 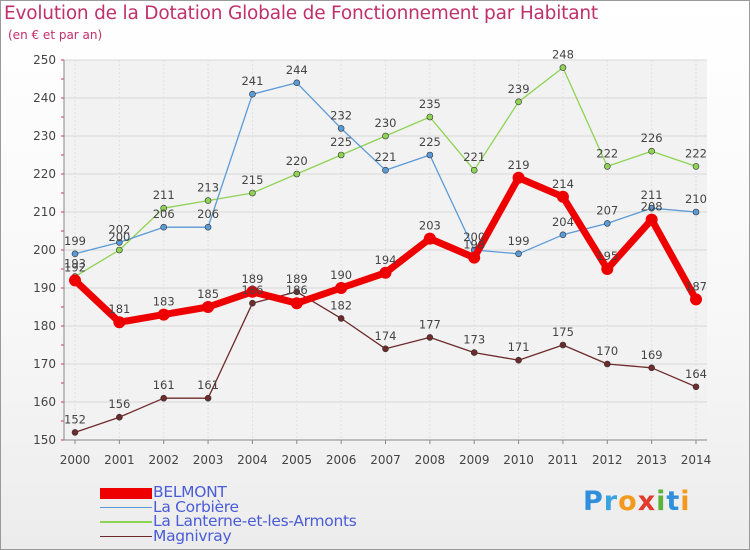 I want to click on legend-label: BELMONT, so click(x=190, y=492).